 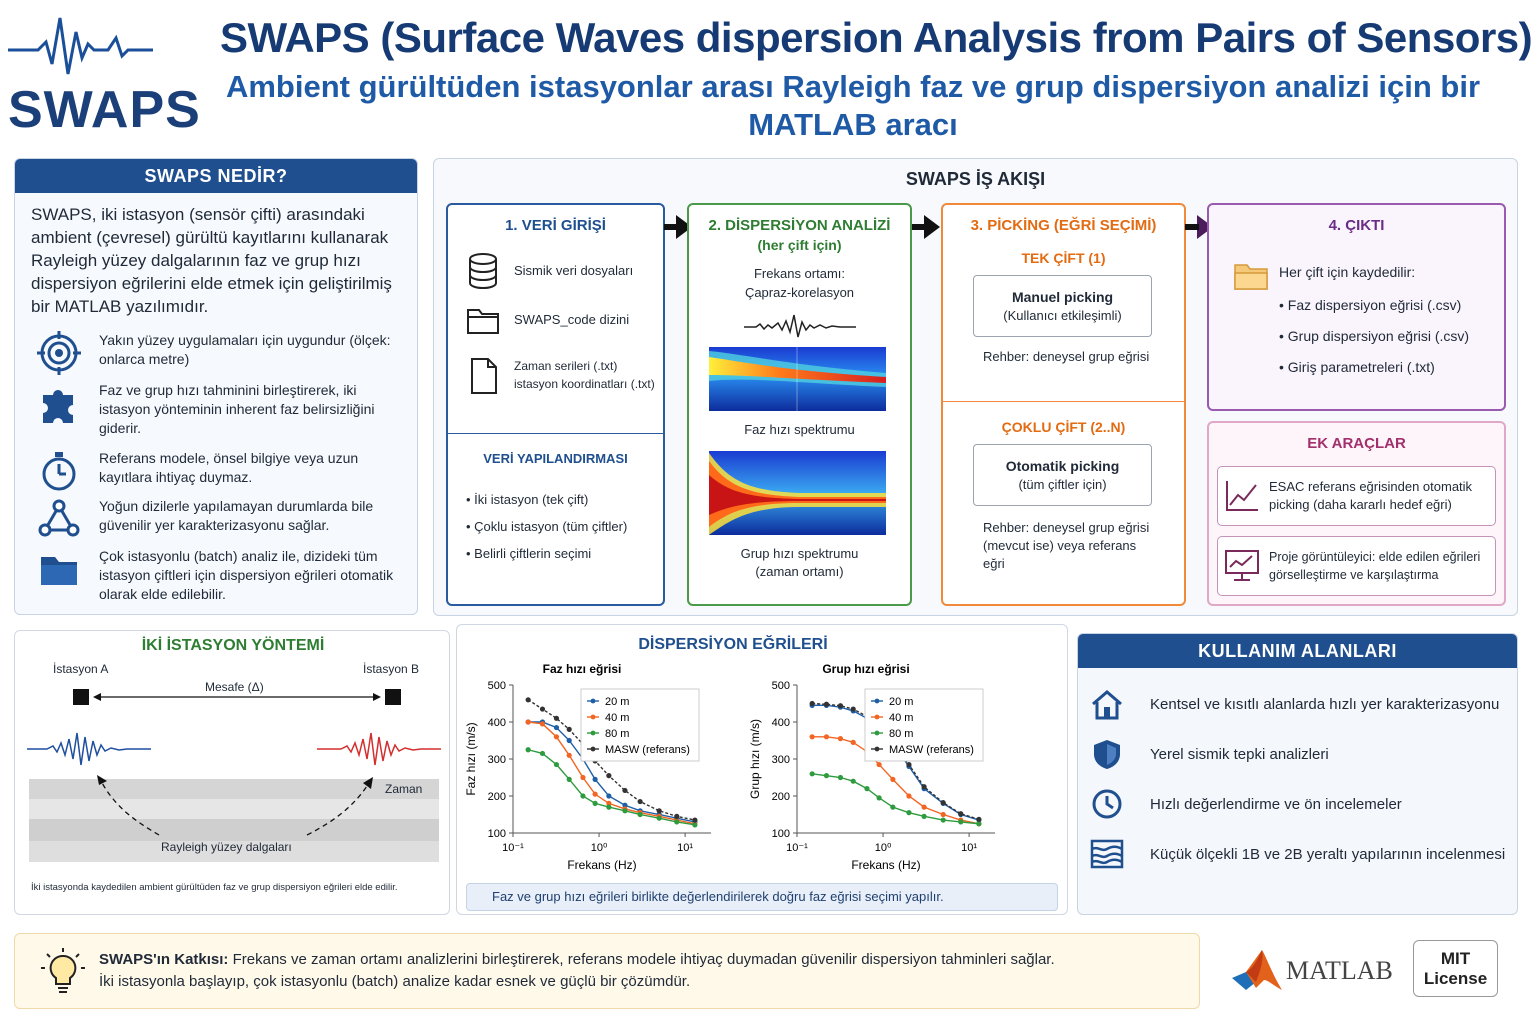 What do you see at coordinates (901, 718) in the screenshot?
I see `legend-label: 40 m` at bounding box center [901, 718].